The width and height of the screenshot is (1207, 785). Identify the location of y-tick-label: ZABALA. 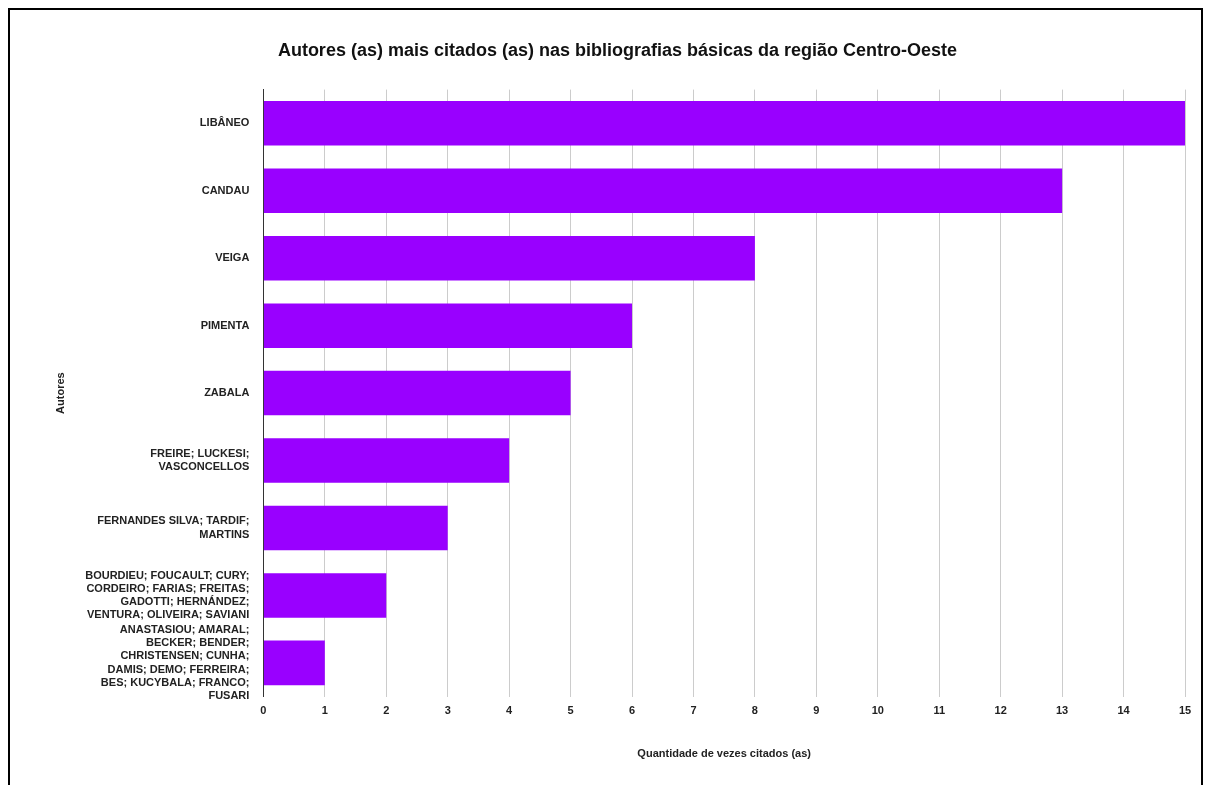
(227, 392).